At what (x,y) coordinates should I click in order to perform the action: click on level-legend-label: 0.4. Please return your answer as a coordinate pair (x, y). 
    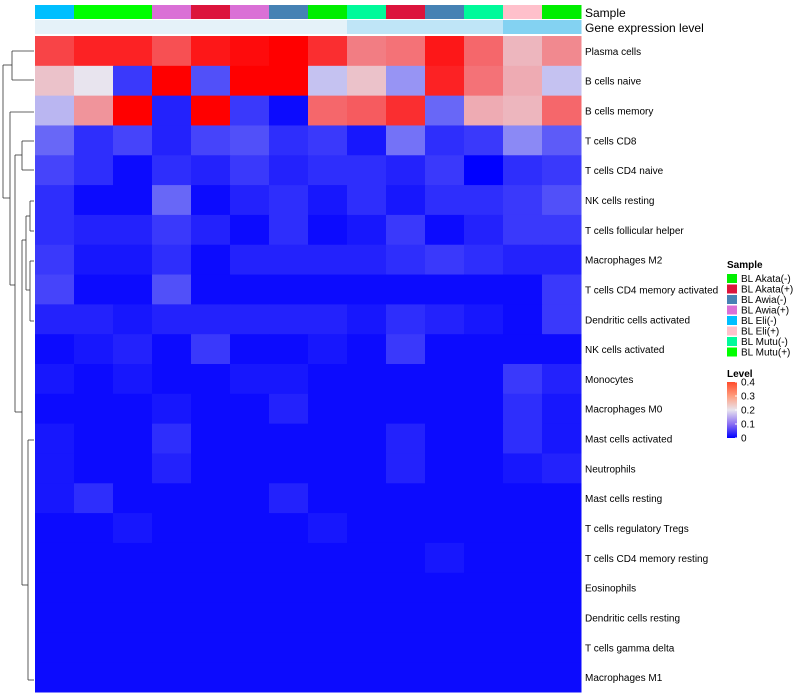
    Looking at the image, I should click on (748, 383).